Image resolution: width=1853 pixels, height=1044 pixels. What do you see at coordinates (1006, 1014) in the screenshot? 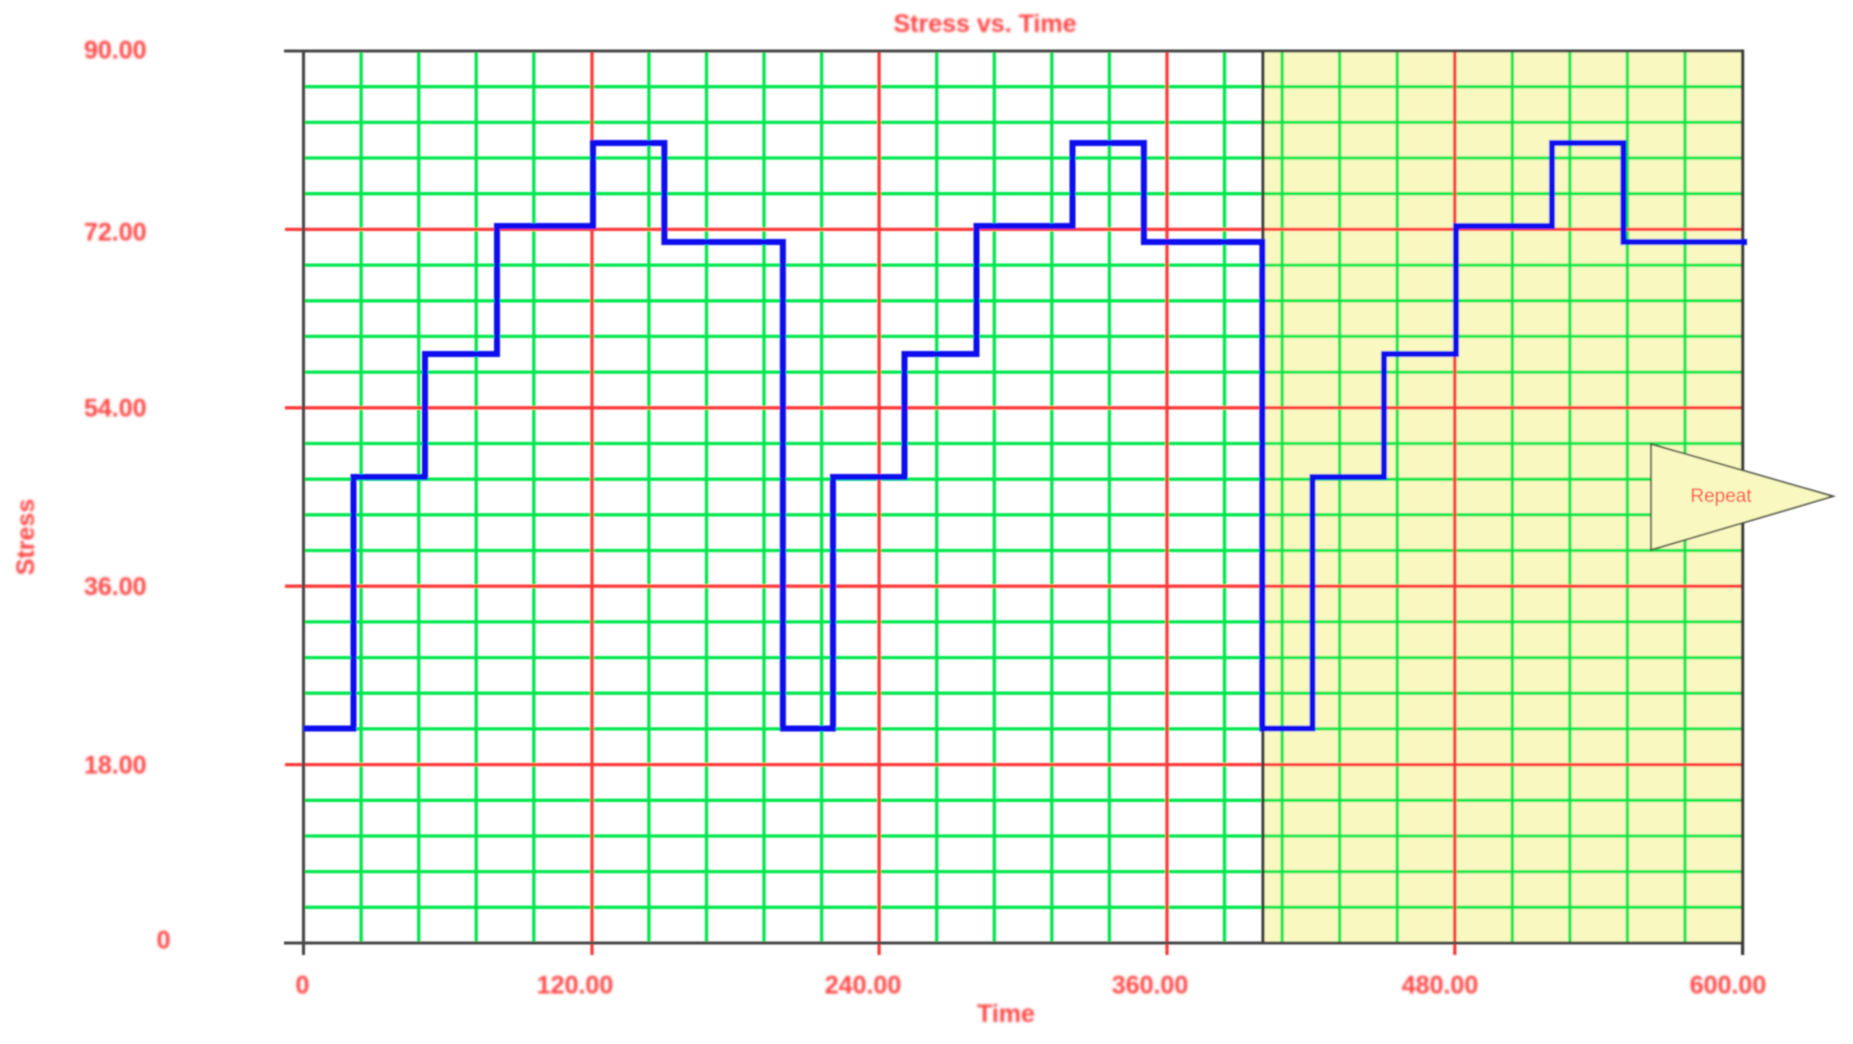
I see `svg-text: Time` at bounding box center [1006, 1014].